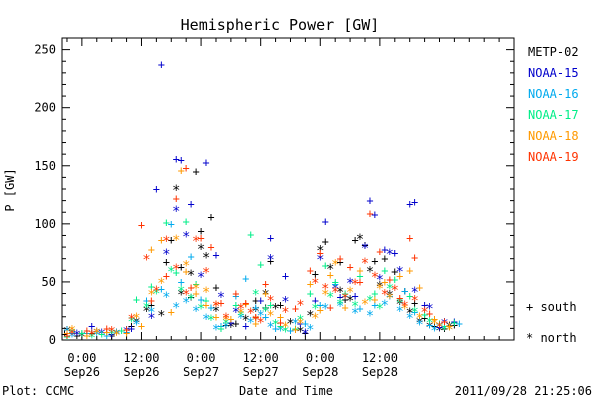  I want to click on x-tick-date: Sep27, so click(261, 372).